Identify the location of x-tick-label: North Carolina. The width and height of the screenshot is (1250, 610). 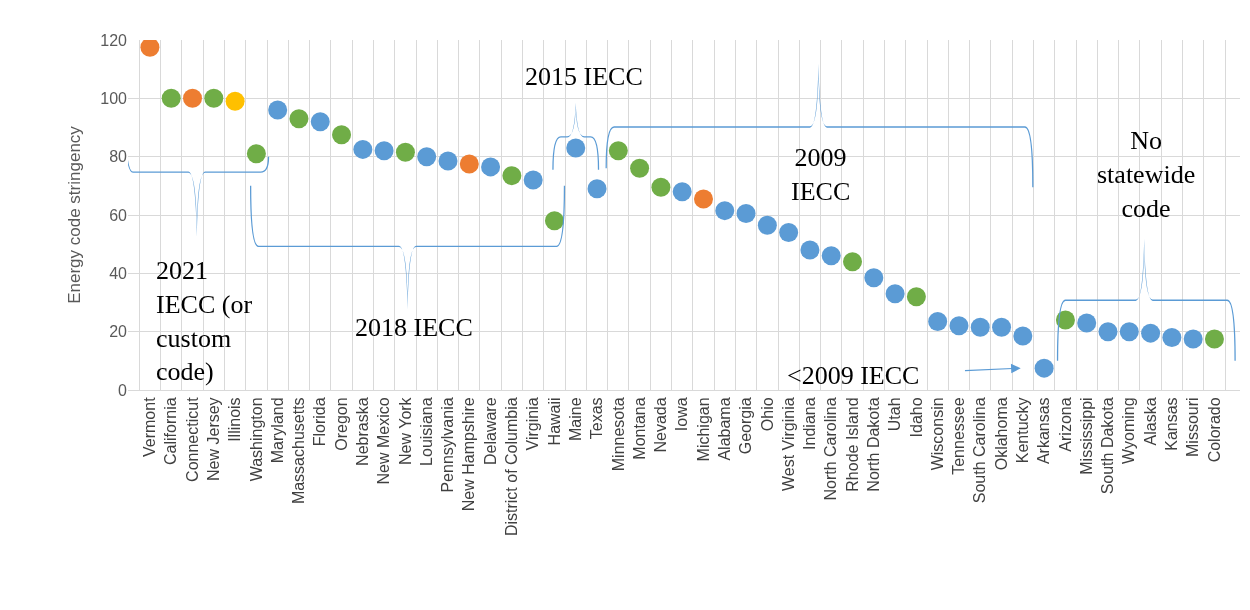
(831, 449).